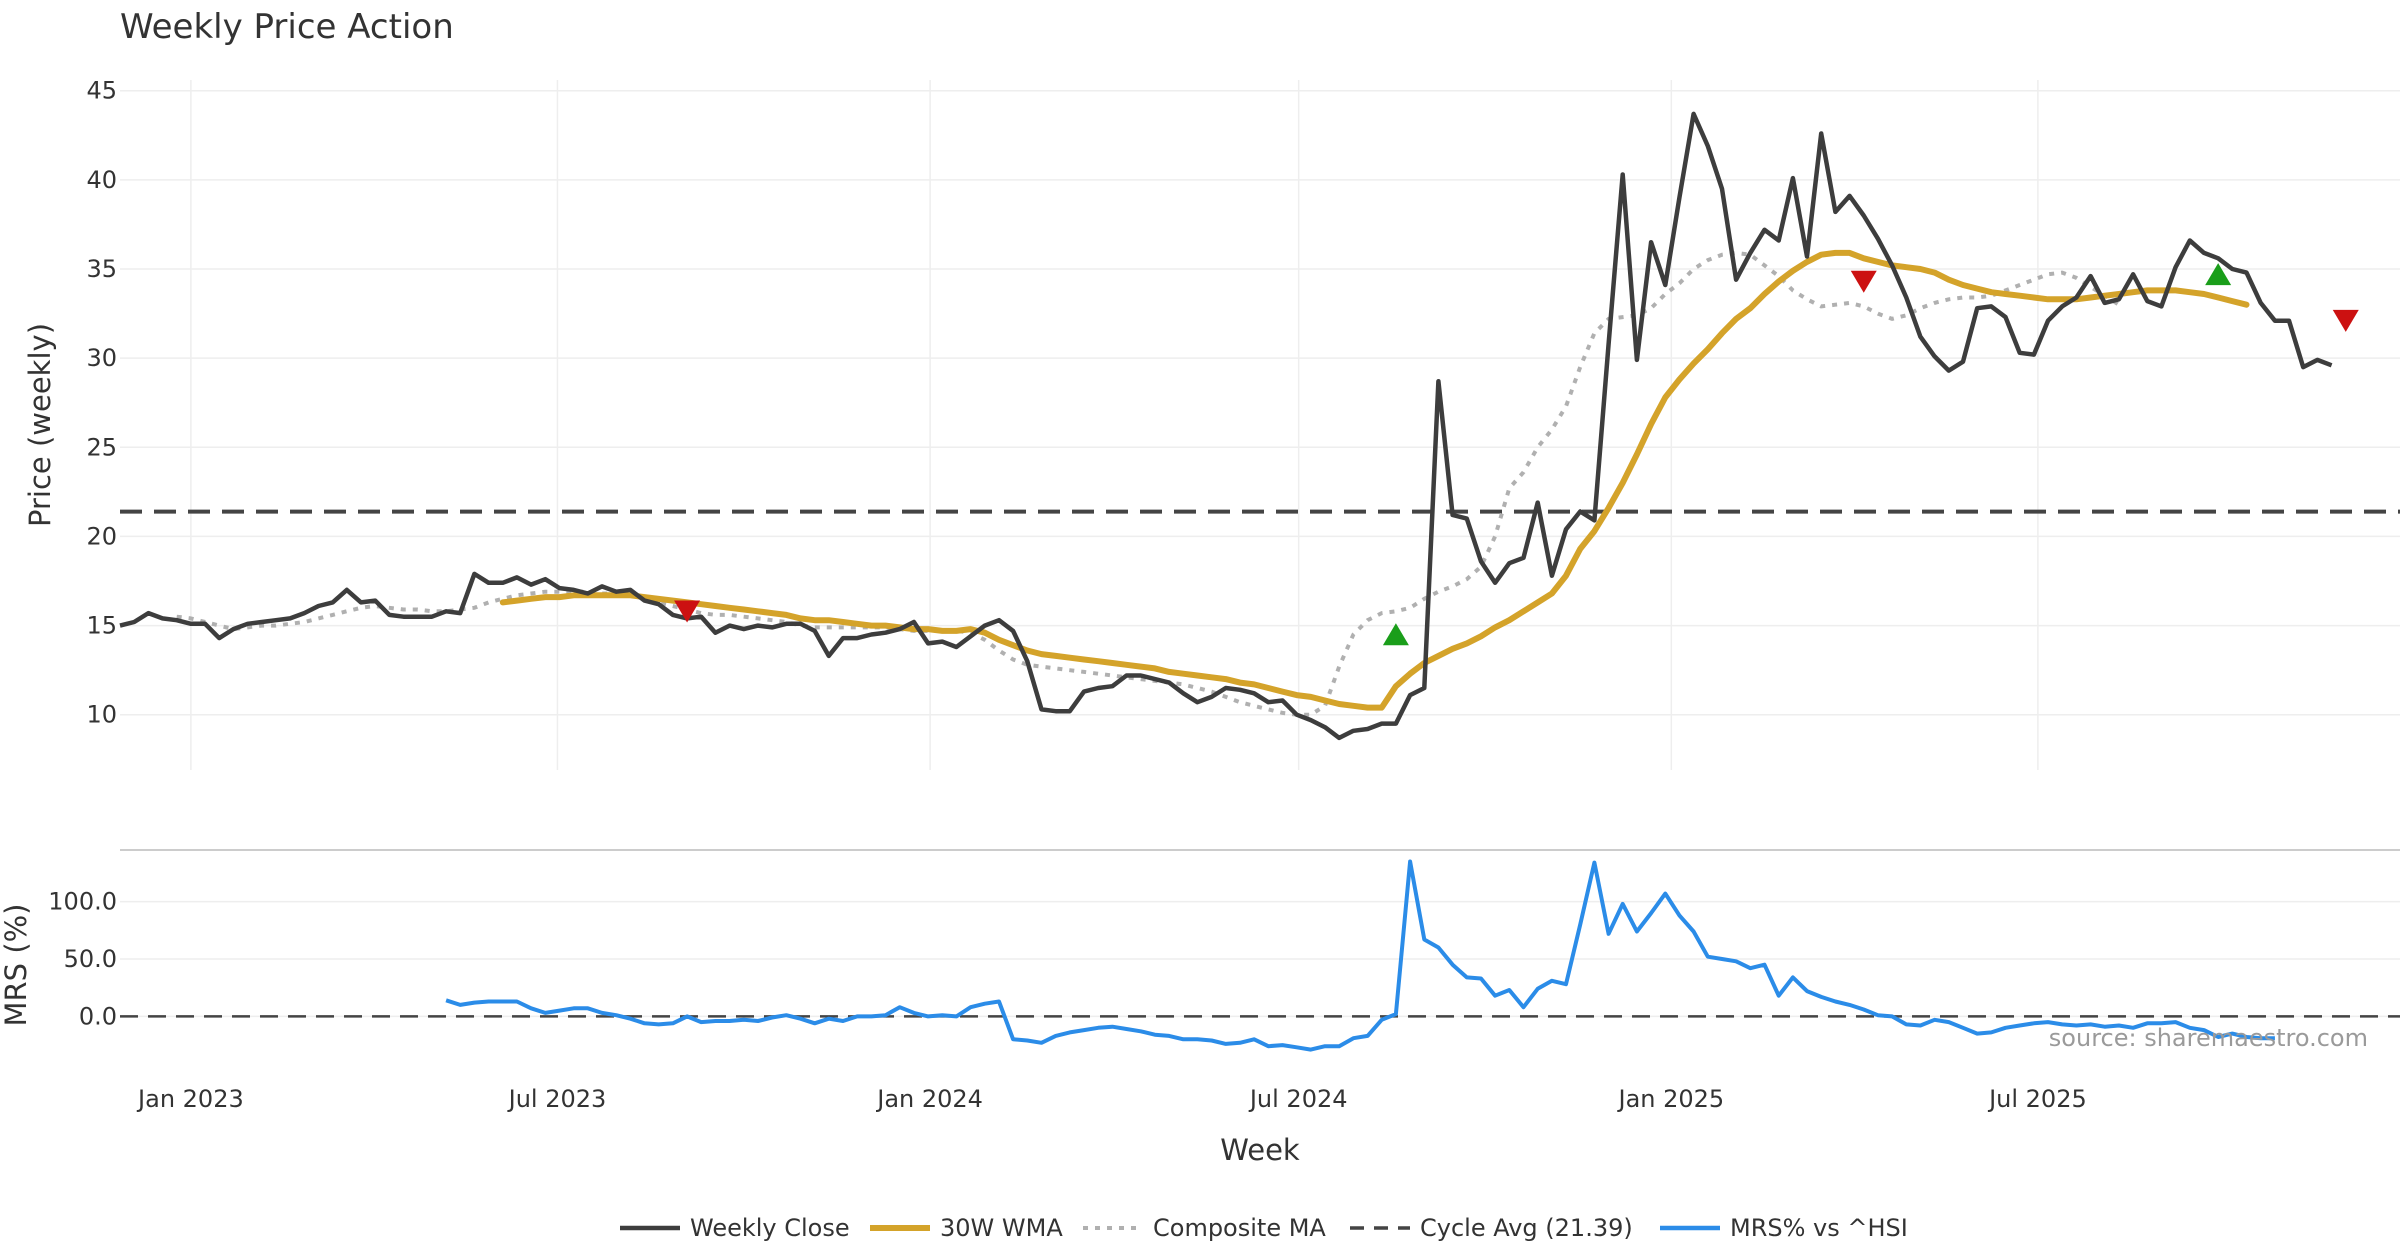  What do you see at coordinates (2037, 1099) in the screenshot?
I see `x-tick-label: Jul 2025` at bounding box center [2037, 1099].